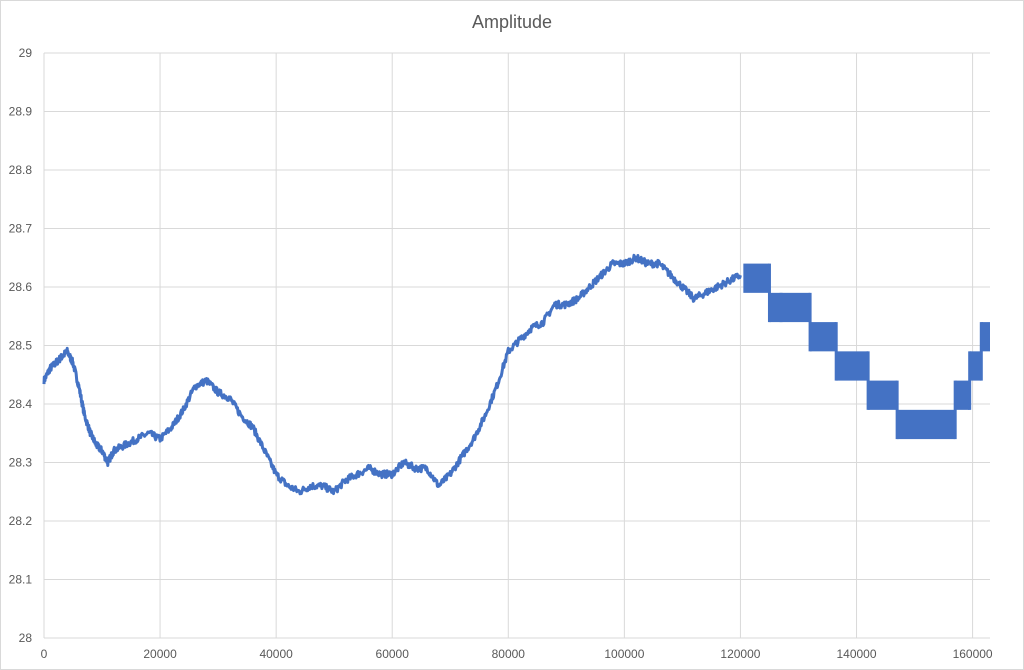  What do you see at coordinates (21, 112) in the screenshot?
I see `y-tick-label: 28.9` at bounding box center [21, 112].